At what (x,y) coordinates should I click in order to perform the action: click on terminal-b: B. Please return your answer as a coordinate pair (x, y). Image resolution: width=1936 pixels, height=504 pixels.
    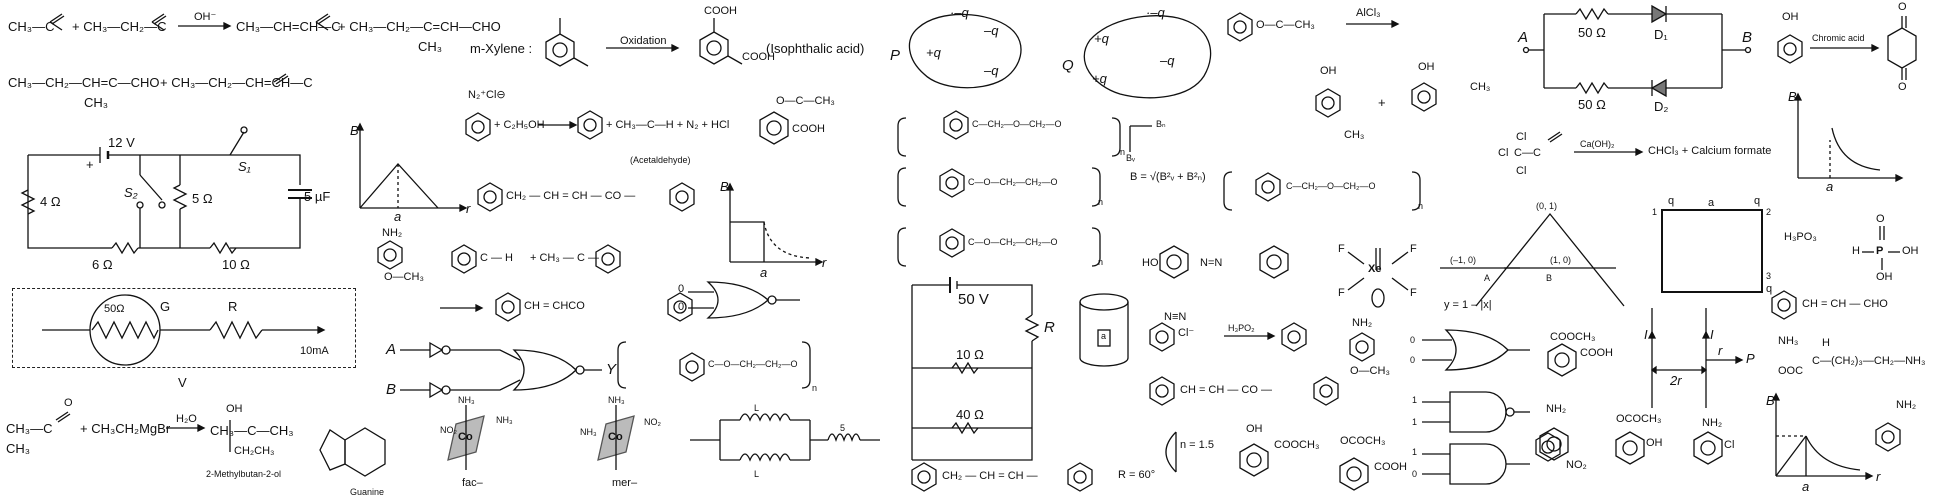
    Looking at the image, I should click on (1747, 37).